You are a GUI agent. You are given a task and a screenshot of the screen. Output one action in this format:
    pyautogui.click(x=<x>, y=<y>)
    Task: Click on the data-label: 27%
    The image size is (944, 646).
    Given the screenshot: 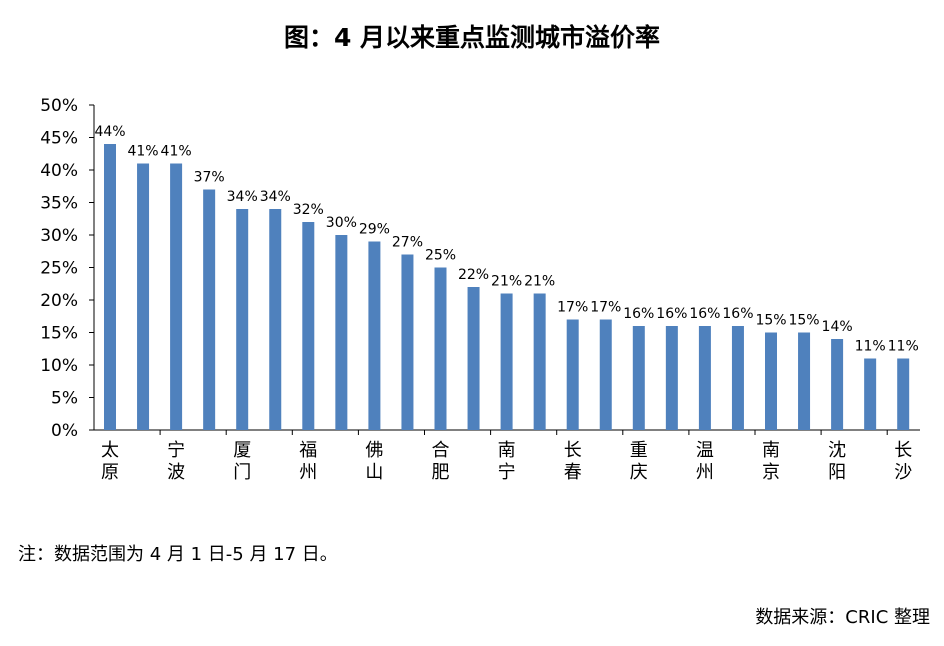 What is the action you would take?
    pyautogui.click(x=407, y=243)
    